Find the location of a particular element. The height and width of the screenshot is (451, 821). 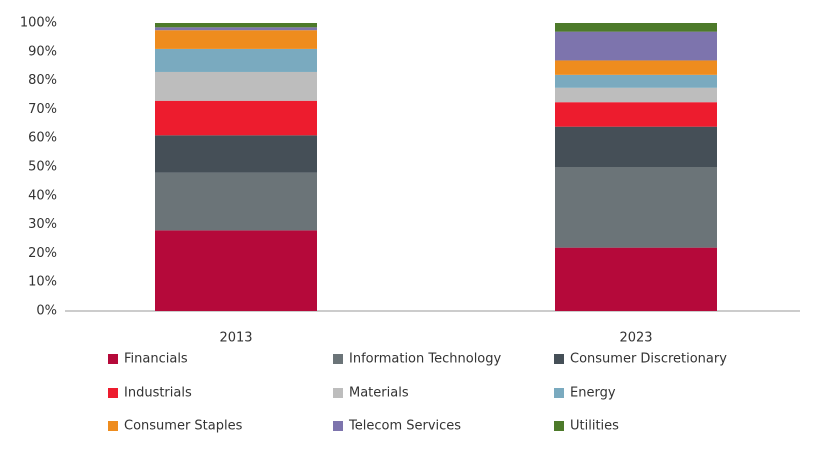

y-tick-label: 20% is located at coordinates (42, 253).